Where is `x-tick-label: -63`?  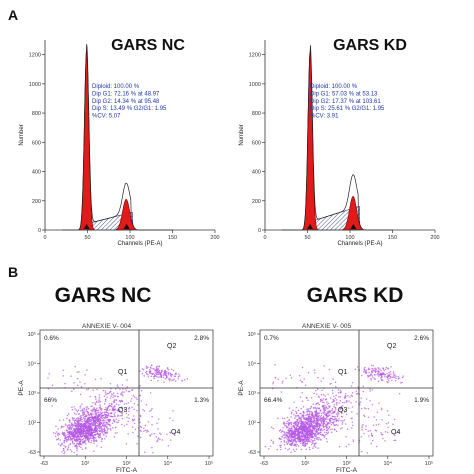
x-tick-label: -63 is located at coordinates (264, 464).